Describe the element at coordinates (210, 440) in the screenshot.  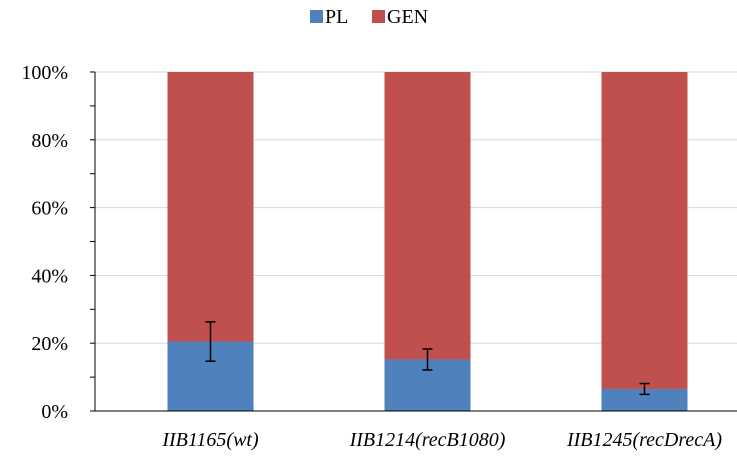
I see `x-category-label: IIB1165(wt)` at that location.